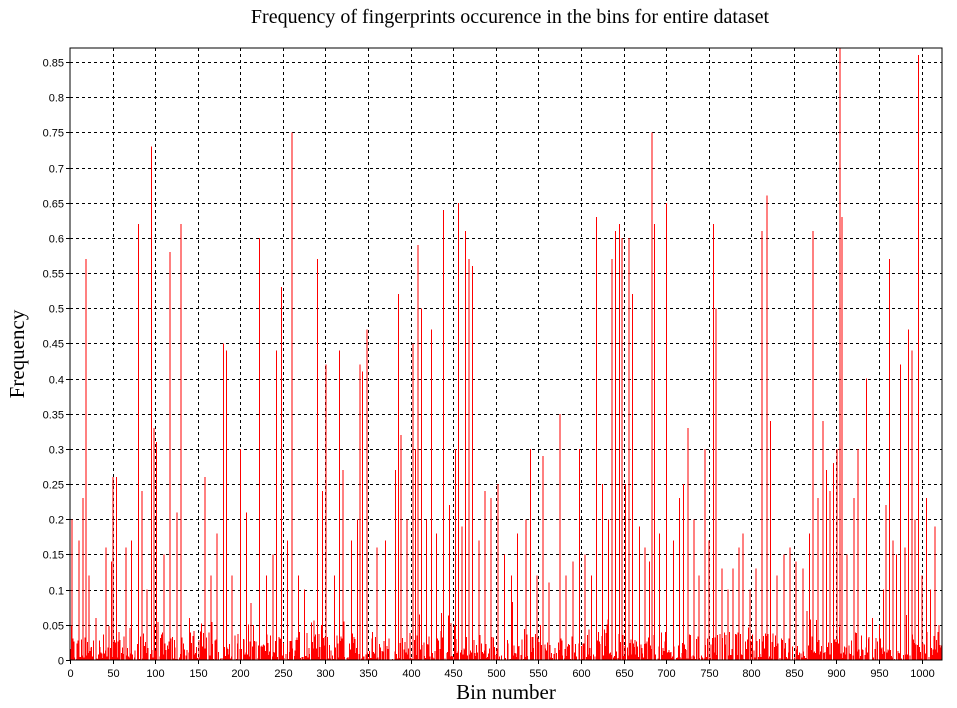 The image size is (957, 708). Describe the element at coordinates (56, 381) in the screenshot. I see `y-tick-label: 0.4` at that location.